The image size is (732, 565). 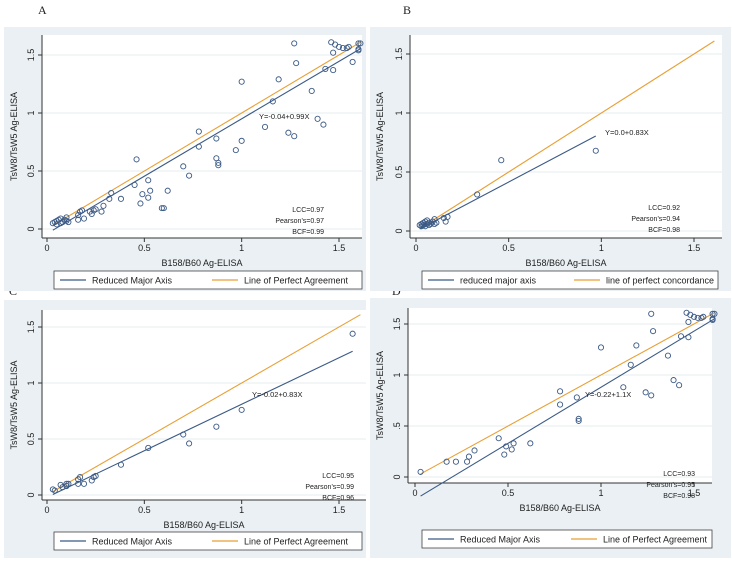 What do you see at coordinates (277, 394) in the screenshot?
I see `regression-equation: Y=-0.02+0.83X` at bounding box center [277, 394].